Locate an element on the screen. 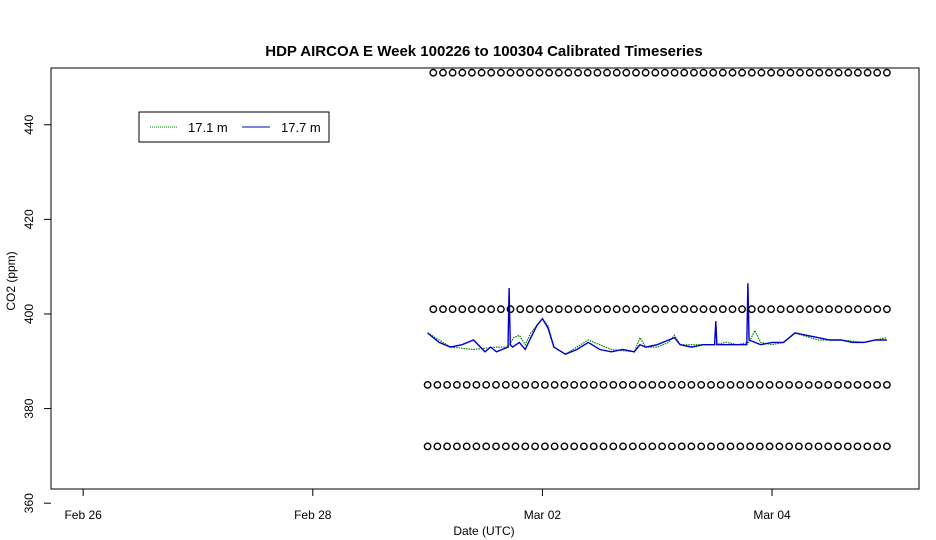  y-tick-label: 360 is located at coordinates (29, 503).